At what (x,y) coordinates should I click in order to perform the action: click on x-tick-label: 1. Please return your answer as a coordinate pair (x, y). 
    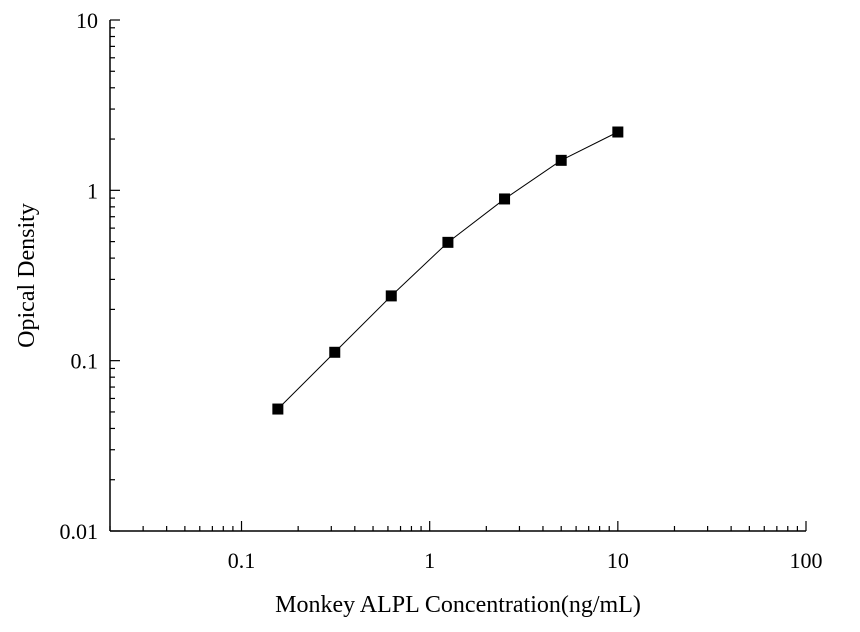
    Looking at the image, I should click on (429, 560).